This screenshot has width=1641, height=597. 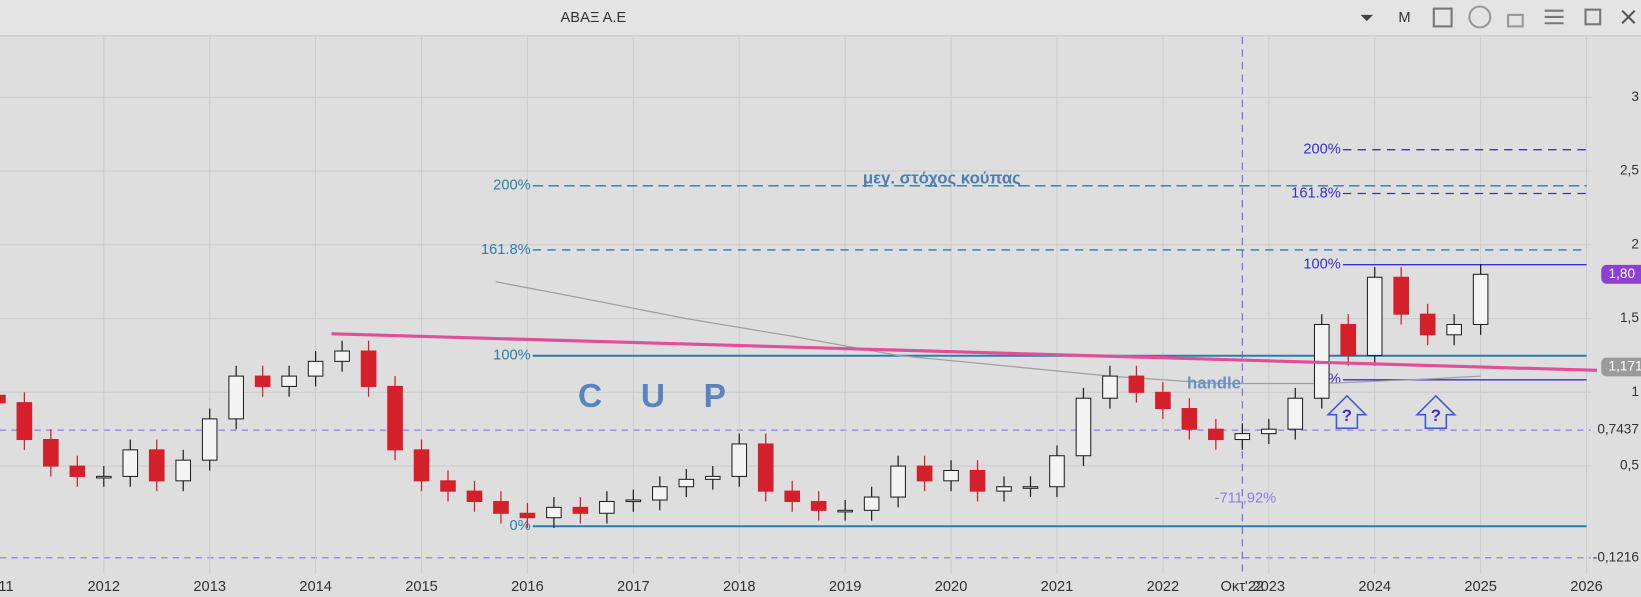 What do you see at coordinates (1593, 17) in the screenshot?
I see `restore-button` at bounding box center [1593, 17].